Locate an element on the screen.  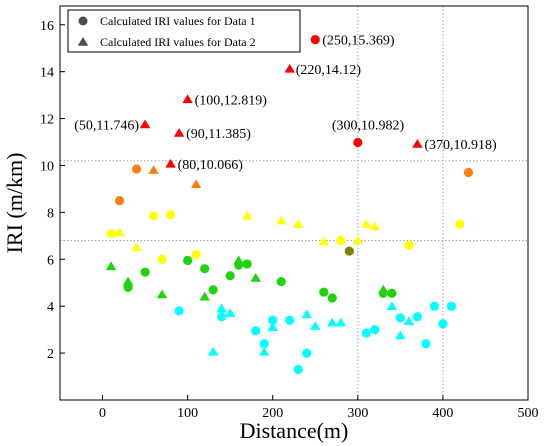
y-axis-label: IRI (m/km) is located at coordinates (14, 203).